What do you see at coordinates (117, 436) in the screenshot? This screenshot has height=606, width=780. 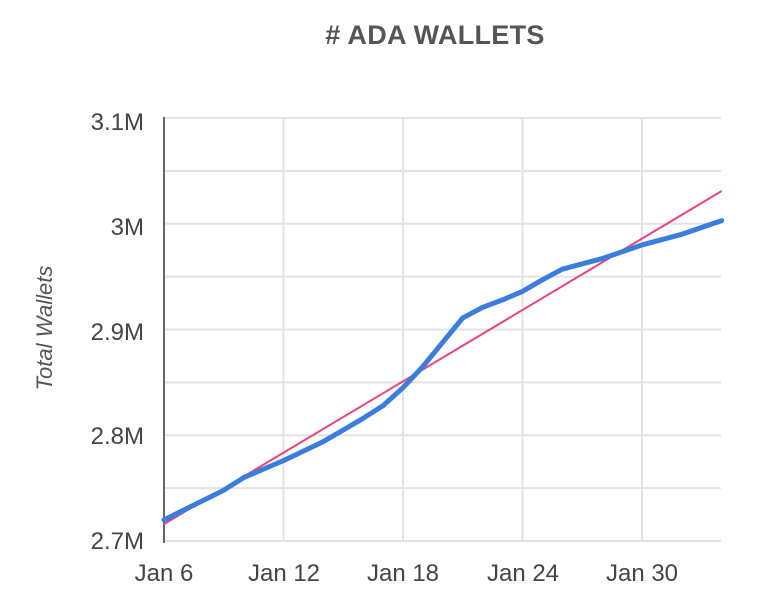 I see `y-tick: 2.8M` at bounding box center [117, 436].